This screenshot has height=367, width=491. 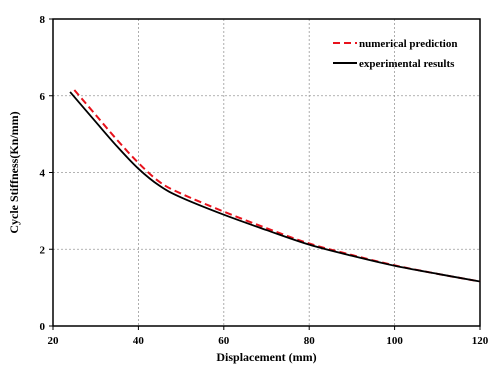 I want to click on y-tick-label: 8, so click(x=43, y=20).